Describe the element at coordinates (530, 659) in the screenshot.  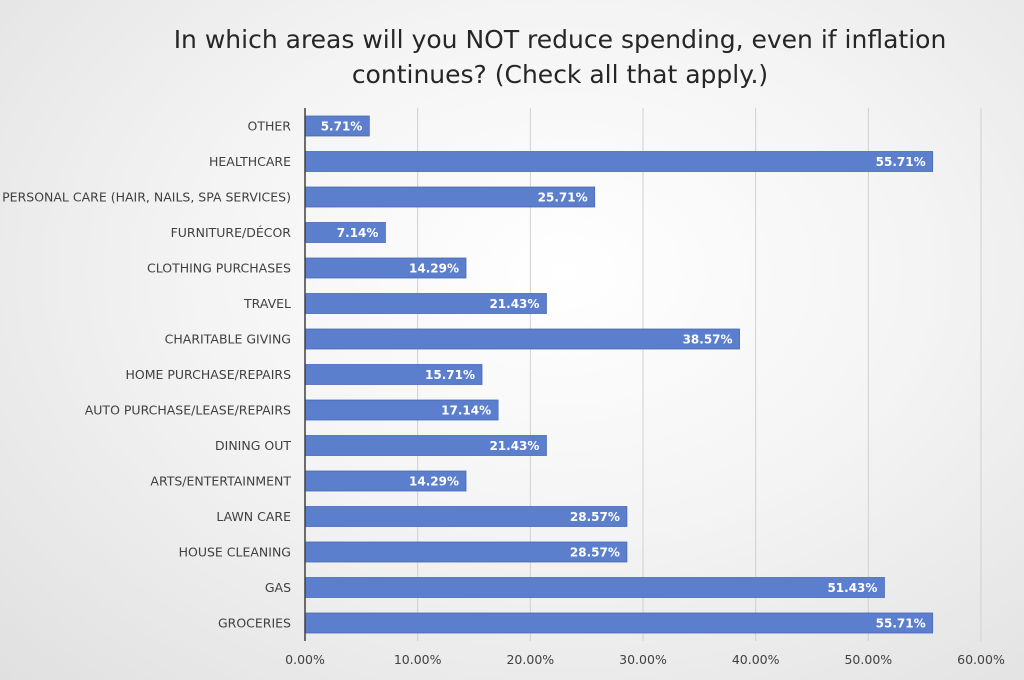
I see `x-tick-label: 20.00%` at that location.